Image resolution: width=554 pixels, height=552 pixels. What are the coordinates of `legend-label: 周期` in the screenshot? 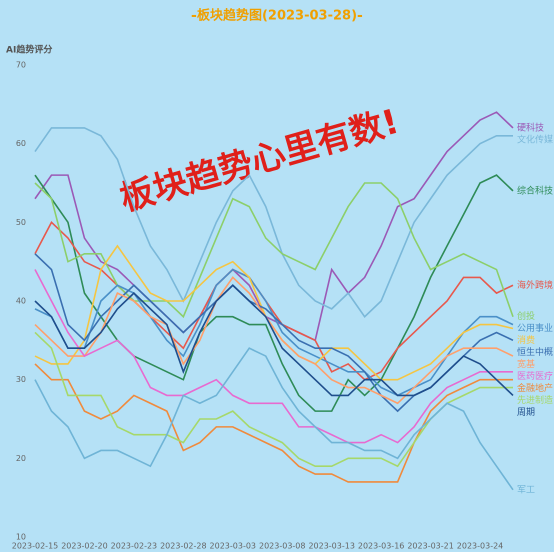 It's located at (526, 412).